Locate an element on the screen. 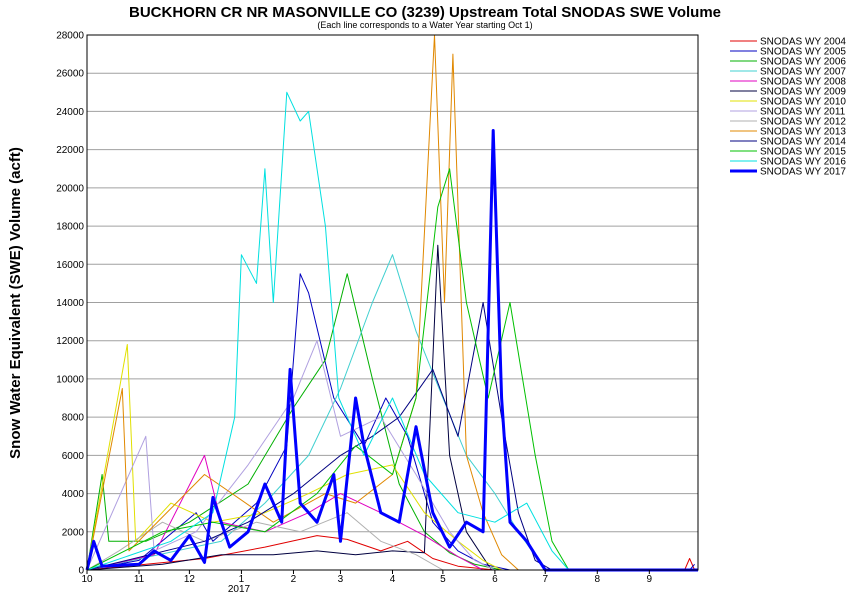  x-tick-label: 4 is located at coordinates (393, 579).